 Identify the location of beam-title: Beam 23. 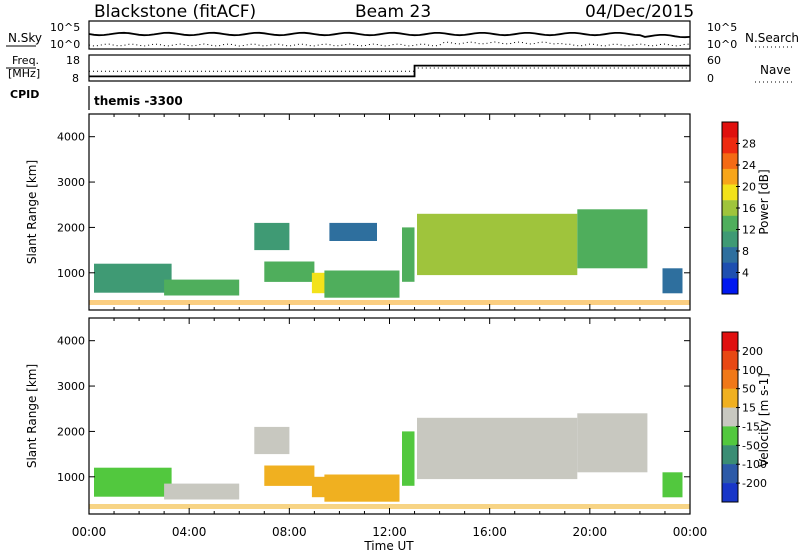
(393, 12).